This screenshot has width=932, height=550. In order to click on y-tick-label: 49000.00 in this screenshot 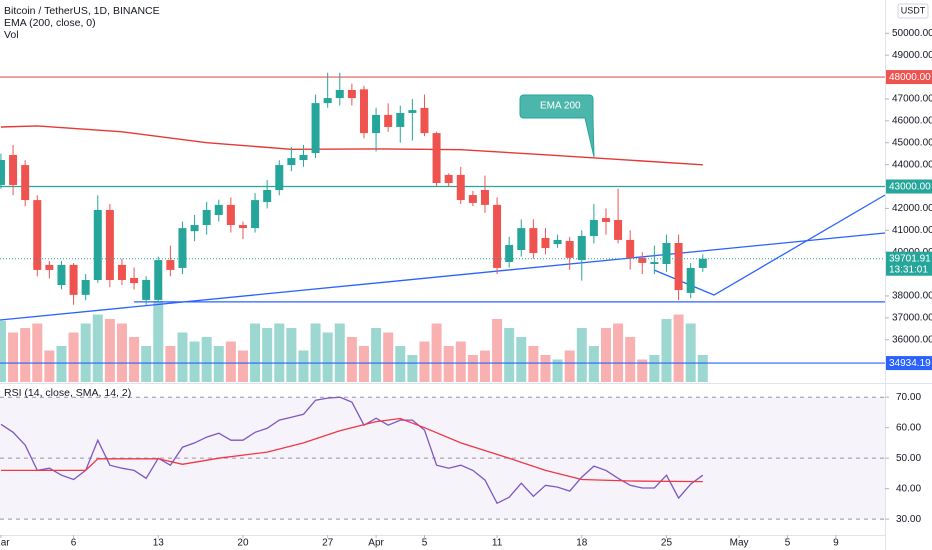, I will do `click(912, 55)`.